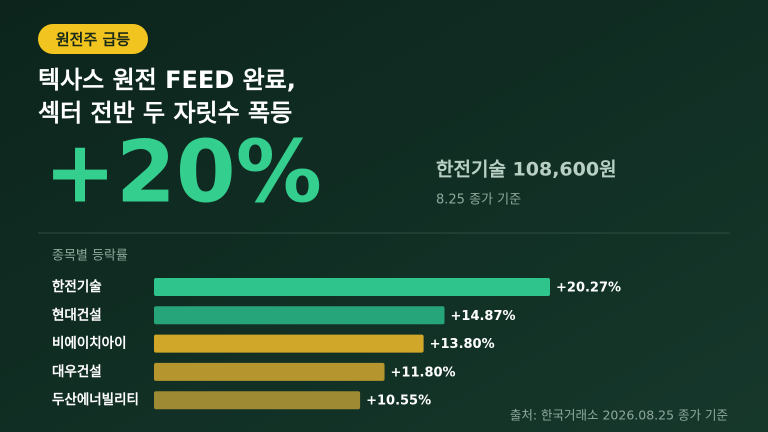  Describe the element at coordinates (167, 80) in the screenshot. I see `headline: 텍사스 원전 FEED 완료,` at that location.